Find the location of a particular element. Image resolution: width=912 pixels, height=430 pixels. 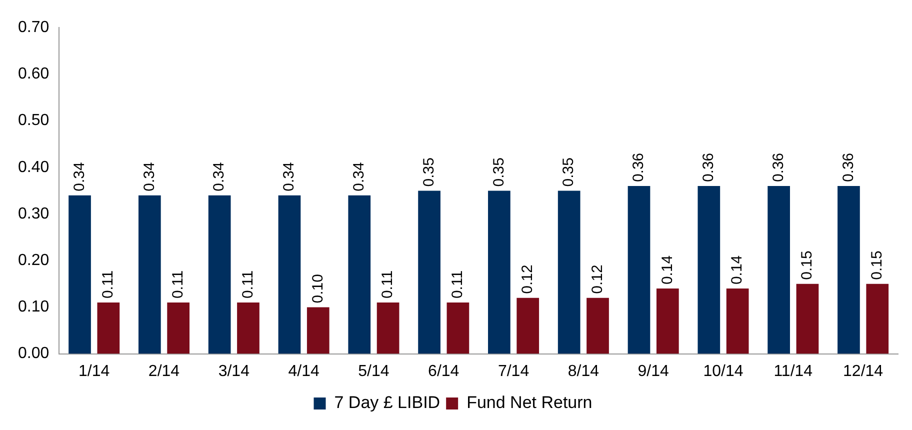

x-tick-label: 7/14 is located at coordinates (514, 371).